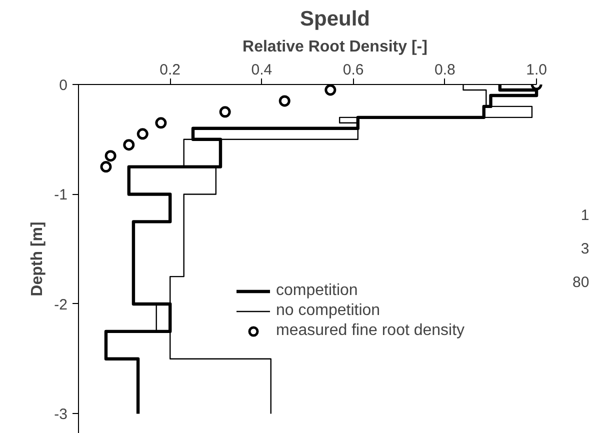 This screenshot has height=433, width=595. What do you see at coordinates (317, 291) in the screenshot?
I see `legend-label: competition` at bounding box center [317, 291].